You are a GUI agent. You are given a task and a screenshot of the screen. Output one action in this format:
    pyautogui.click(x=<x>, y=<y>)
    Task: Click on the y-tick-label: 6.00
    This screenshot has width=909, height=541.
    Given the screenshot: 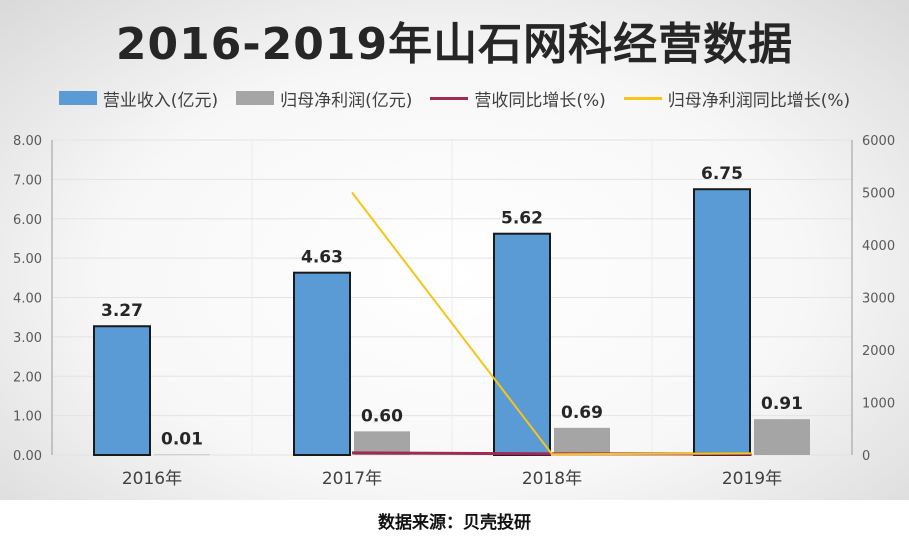 What is the action you would take?
    pyautogui.click(x=27, y=220)
    